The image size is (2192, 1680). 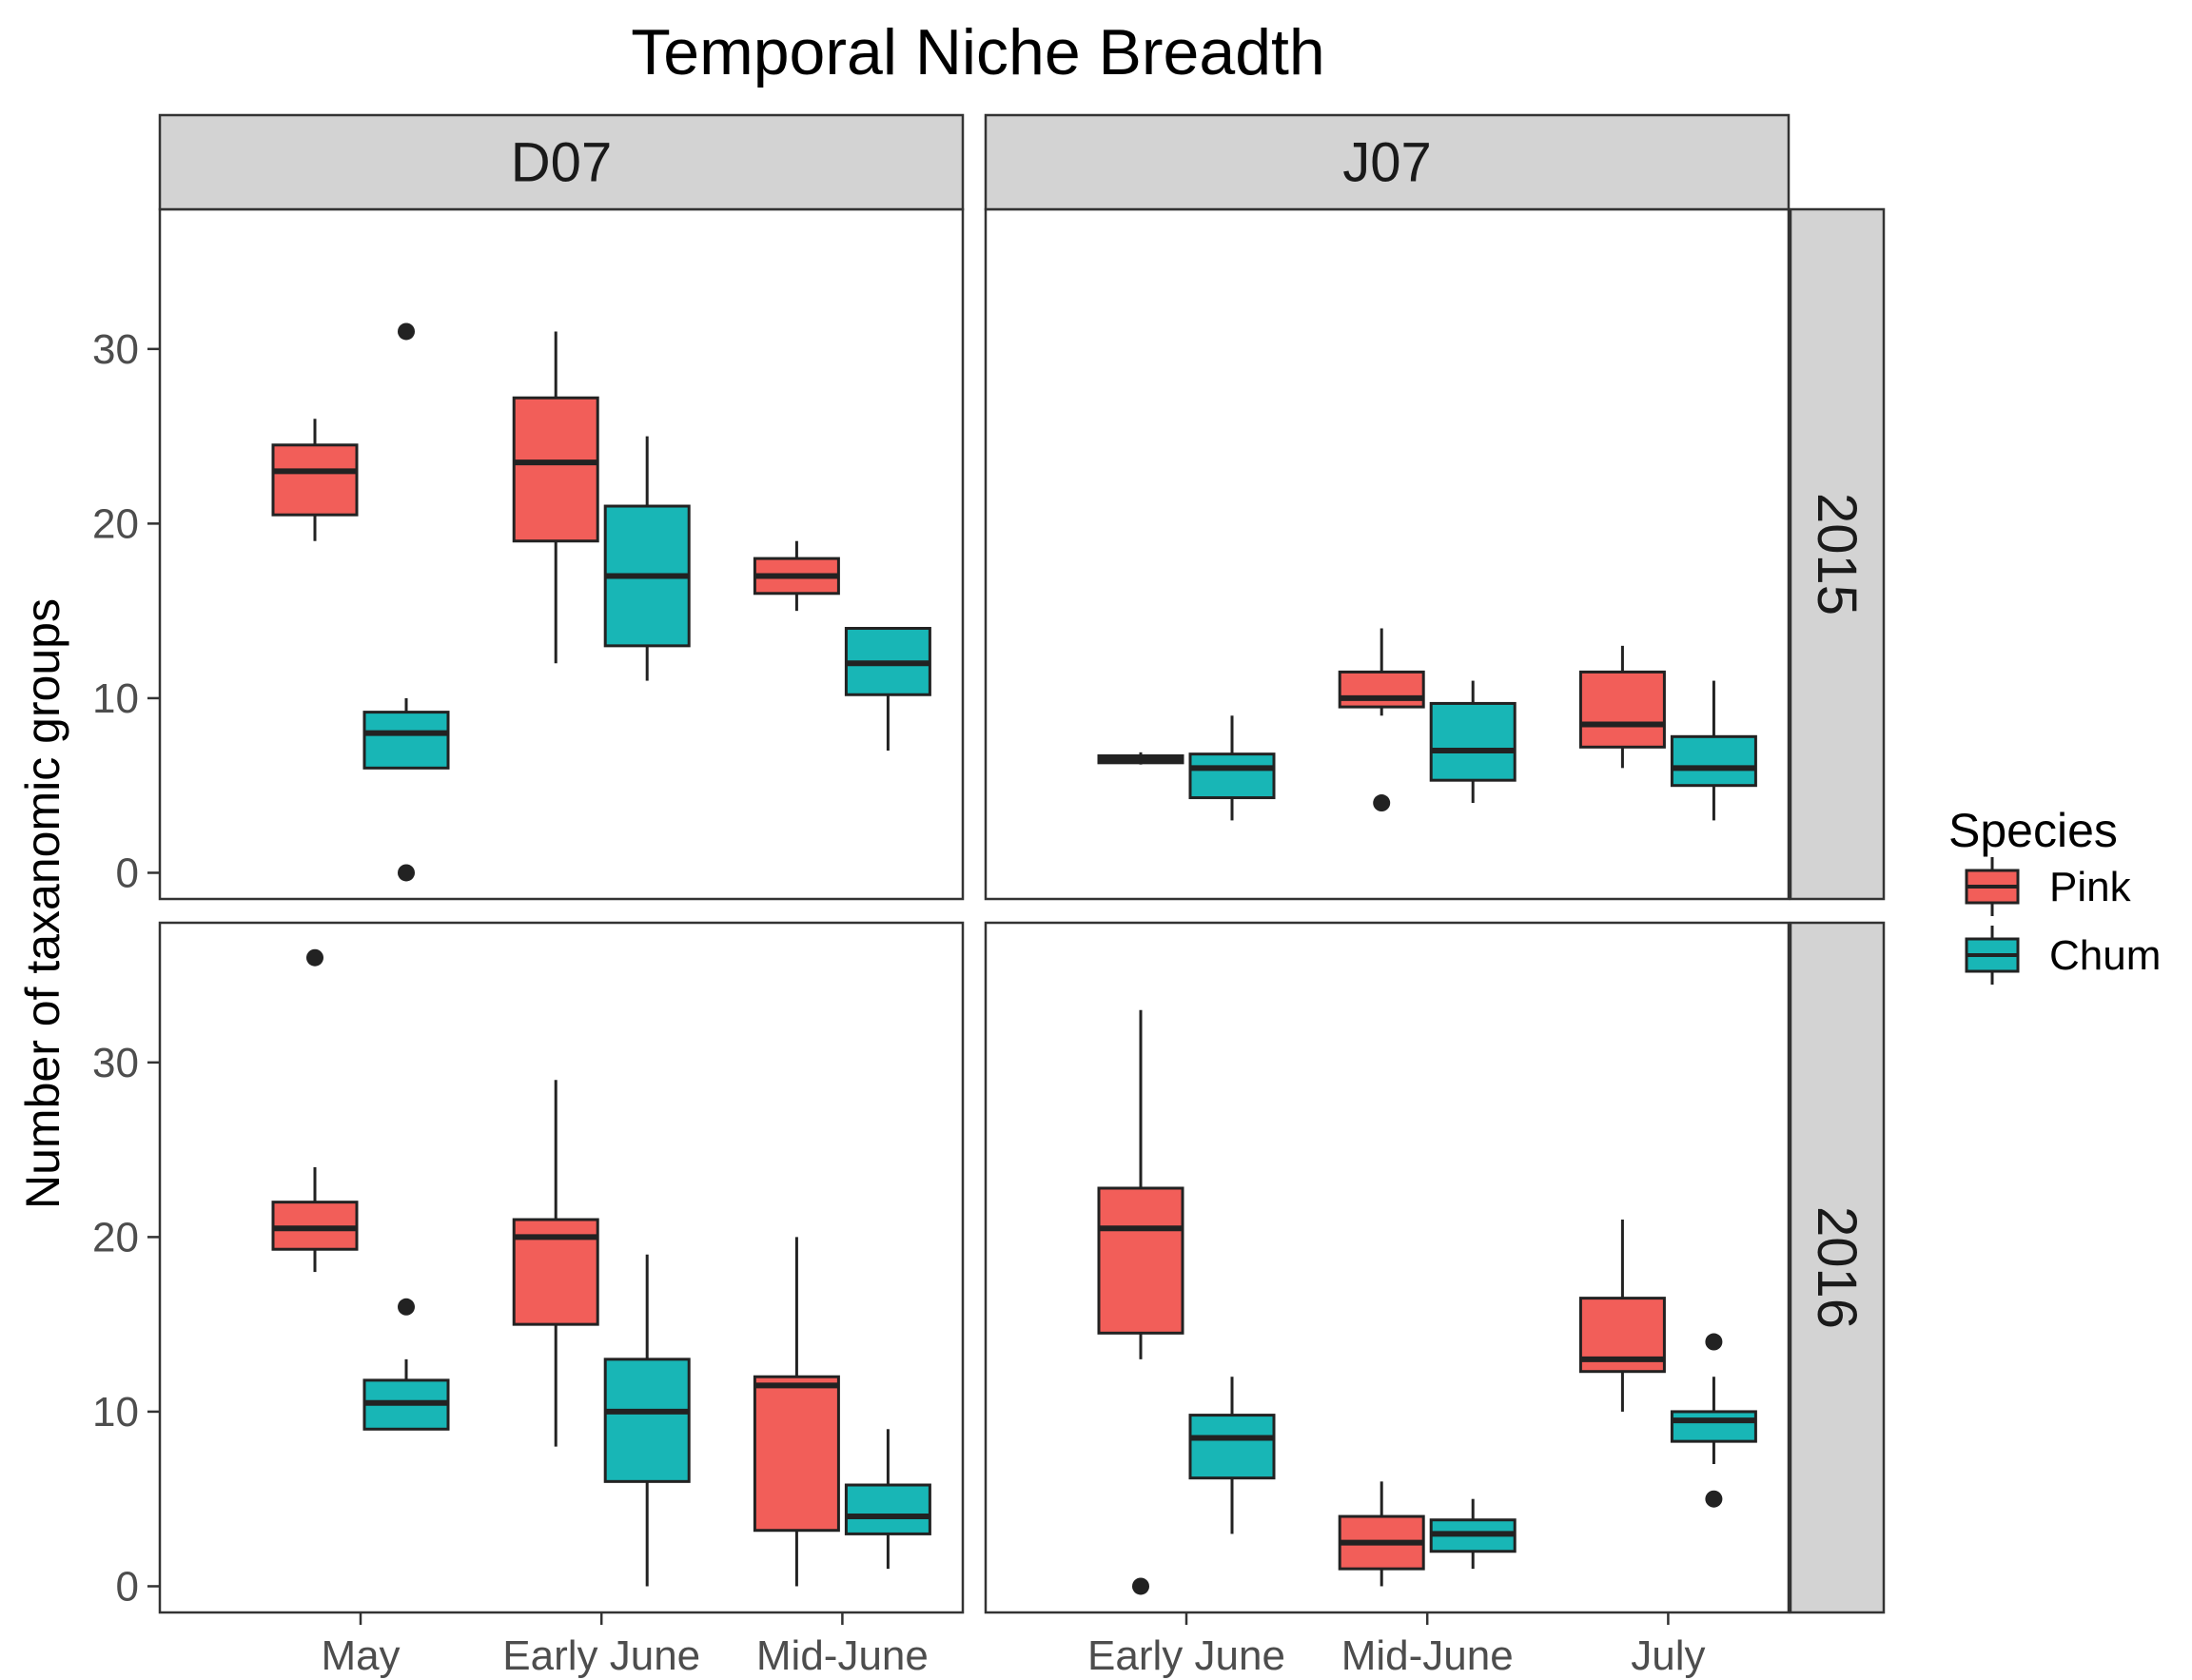 I want to click on box-d07-2015-may-pink, so click(x=315, y=480).